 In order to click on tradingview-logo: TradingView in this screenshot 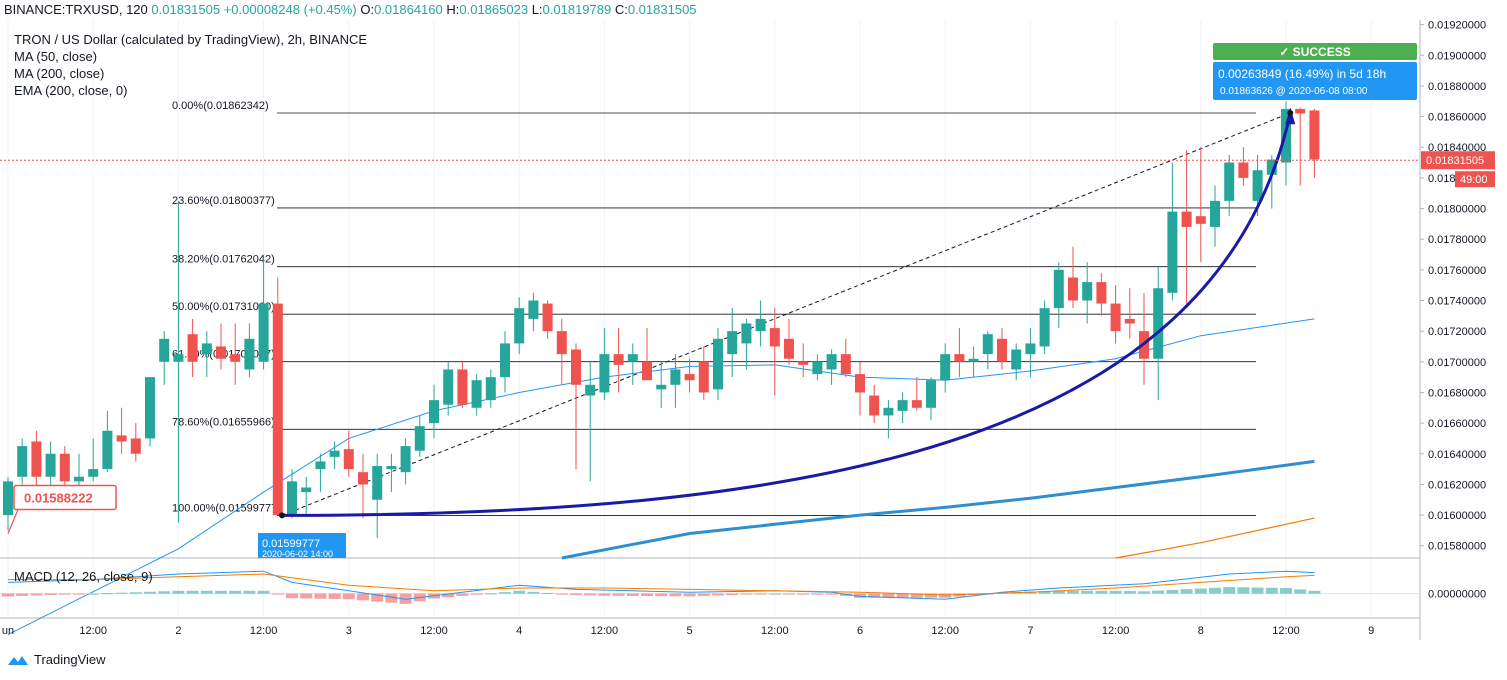, I will do `click(56, 659)`.